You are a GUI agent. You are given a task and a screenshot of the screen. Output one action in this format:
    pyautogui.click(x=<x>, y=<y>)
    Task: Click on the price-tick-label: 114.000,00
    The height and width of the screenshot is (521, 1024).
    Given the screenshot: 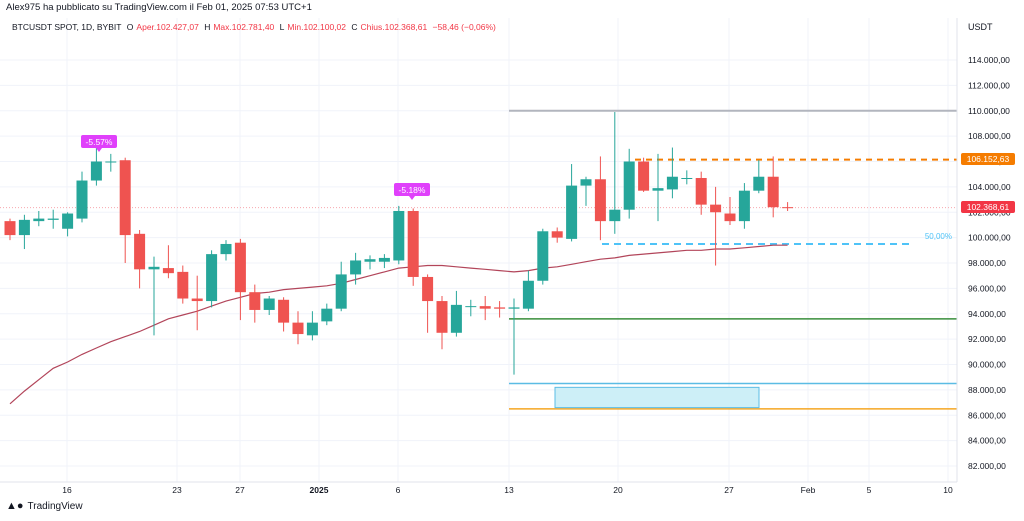 What is the action you would take?
    pyautogui.click(x=989, y=60)
    